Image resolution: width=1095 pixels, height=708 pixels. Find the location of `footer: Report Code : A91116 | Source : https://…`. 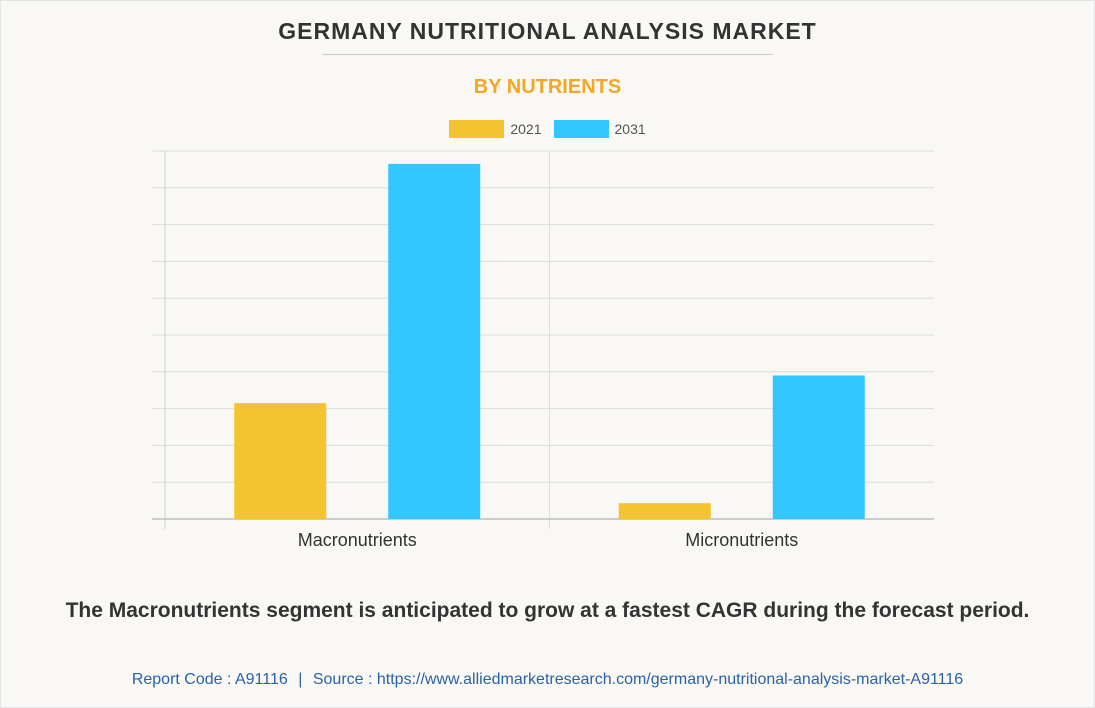

footer: Report Code : A91116 | Source : https://… is located at coordinates (547, 680).